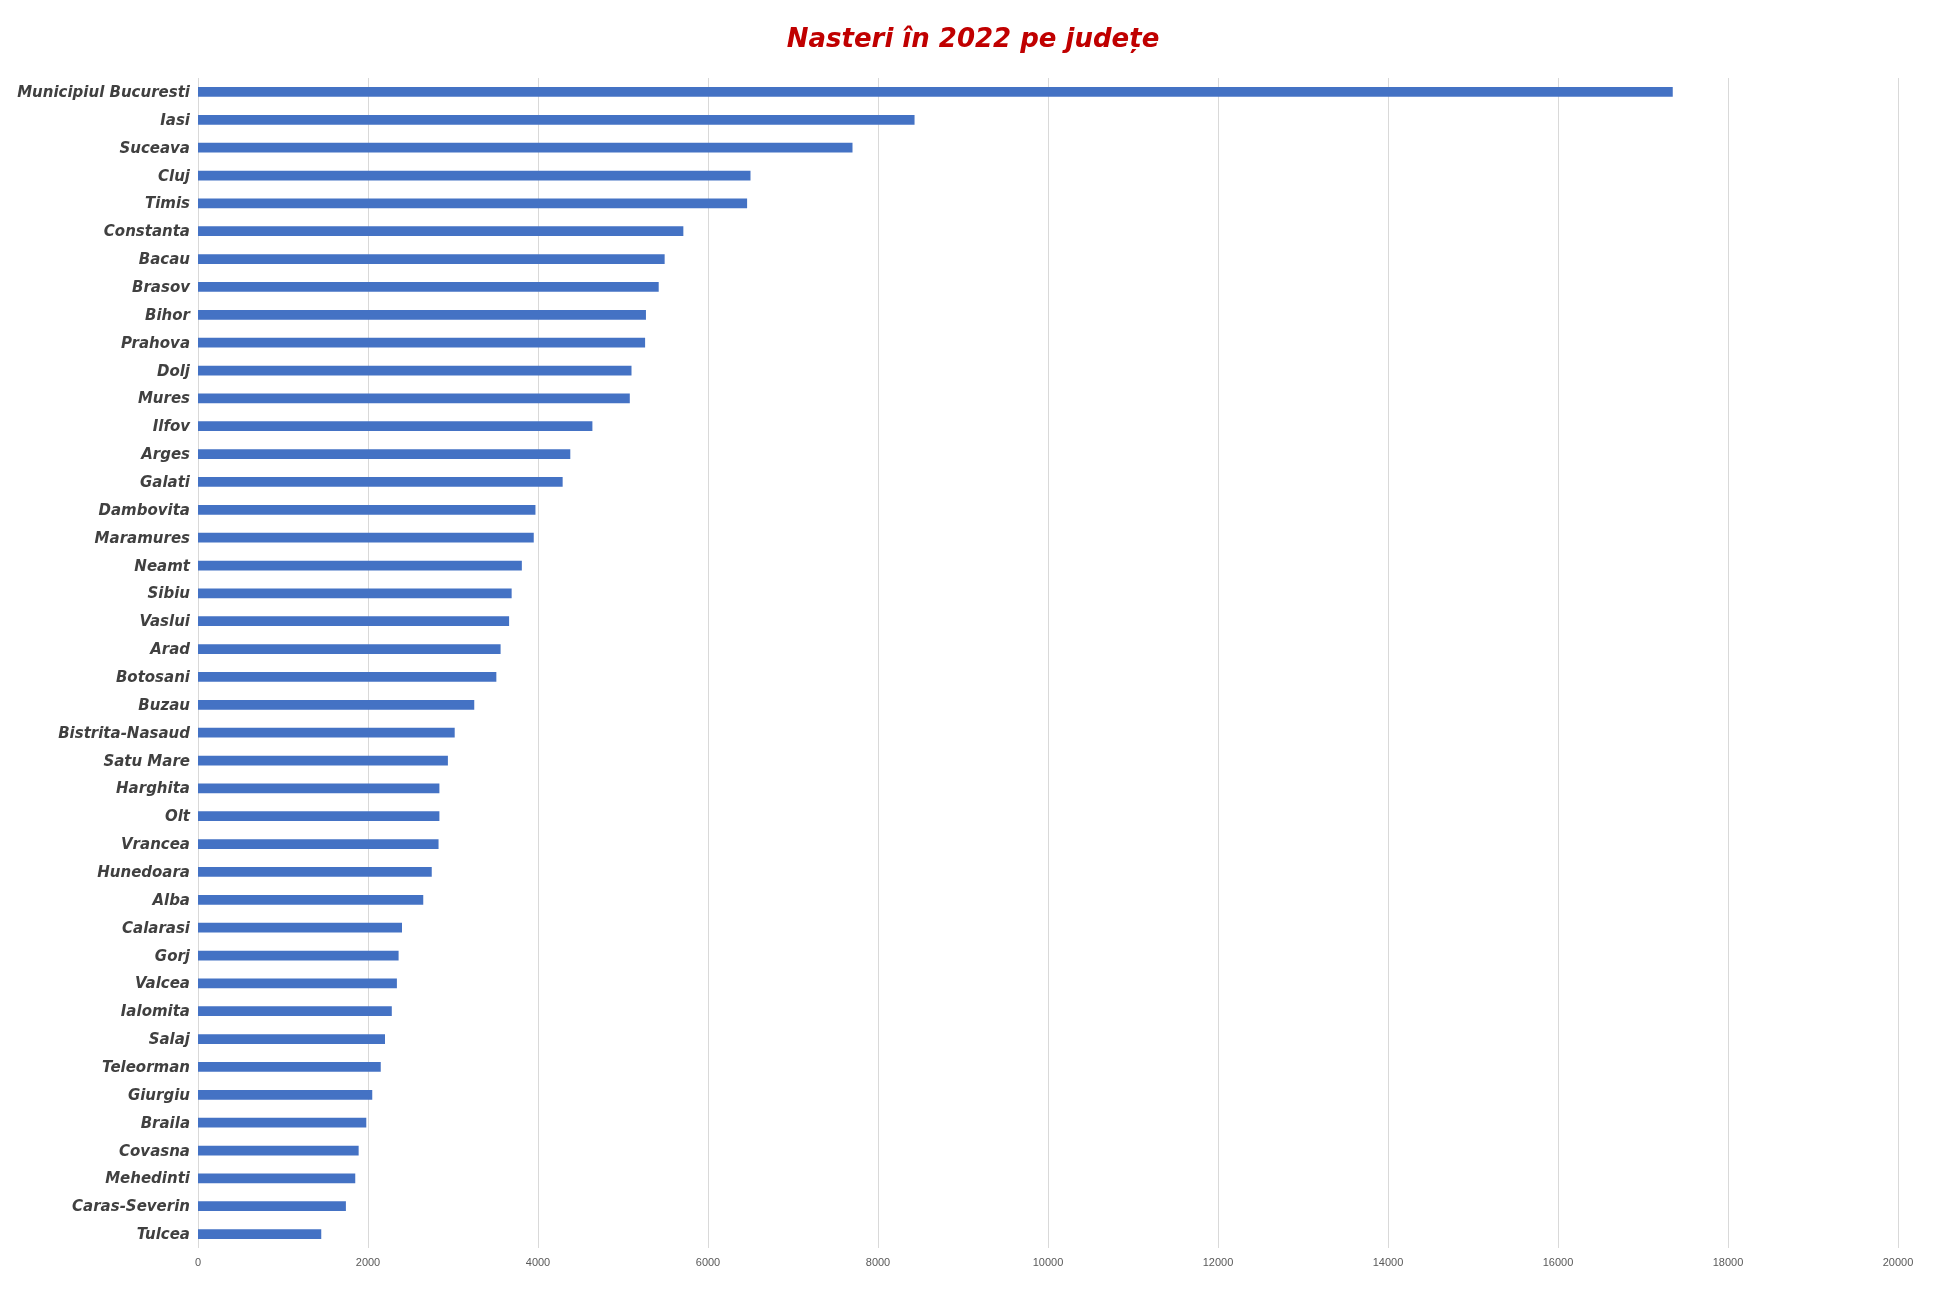 The height and width of the screenshot is (1314, 1956). Describe the element at coordinates (153, 676) in the screenshot. I see `y-tick-label: Botosani` at that location.